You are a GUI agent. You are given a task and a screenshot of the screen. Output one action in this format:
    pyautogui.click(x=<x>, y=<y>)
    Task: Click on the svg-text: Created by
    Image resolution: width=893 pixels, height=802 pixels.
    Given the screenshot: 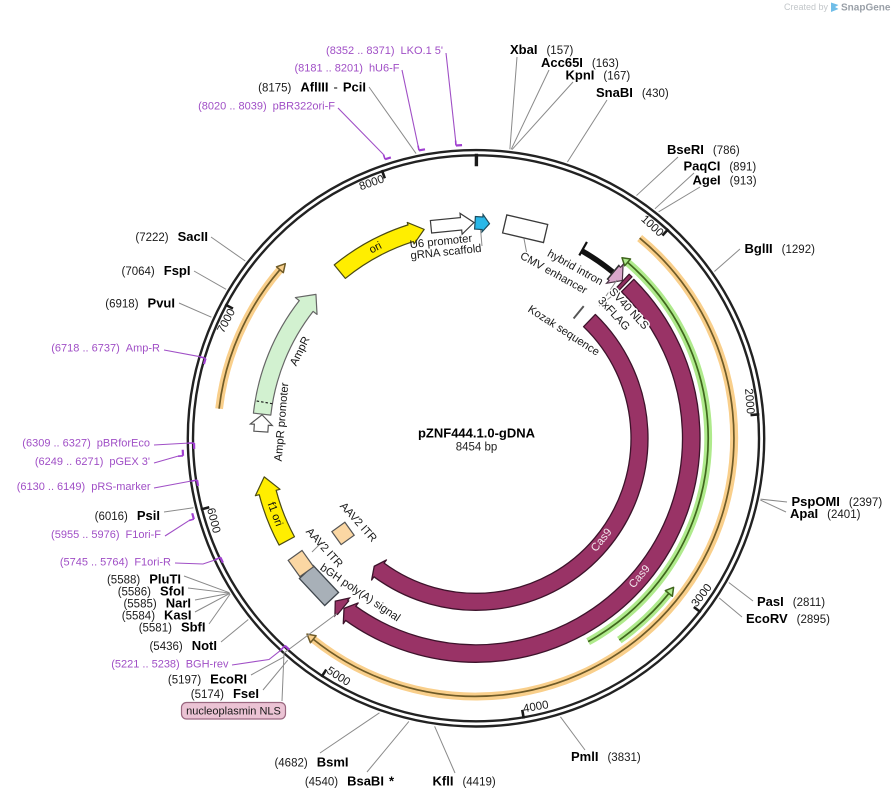 What is the action you would take?
    pyautogui.click(x=806, y=7)
    